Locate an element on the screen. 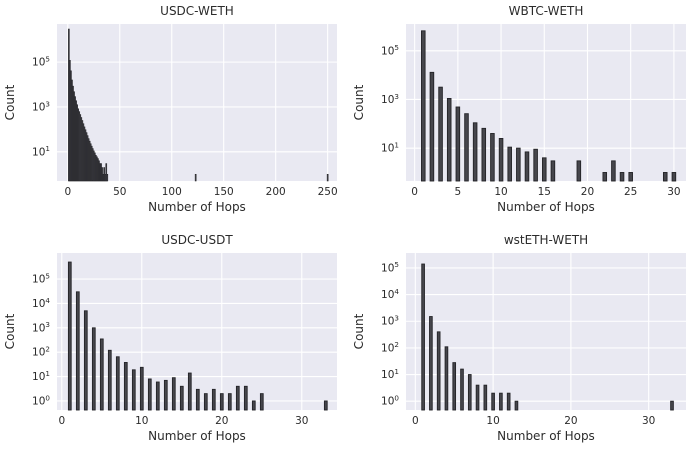  chart-title: USDC-WETH is located at coordinates (197, 11).